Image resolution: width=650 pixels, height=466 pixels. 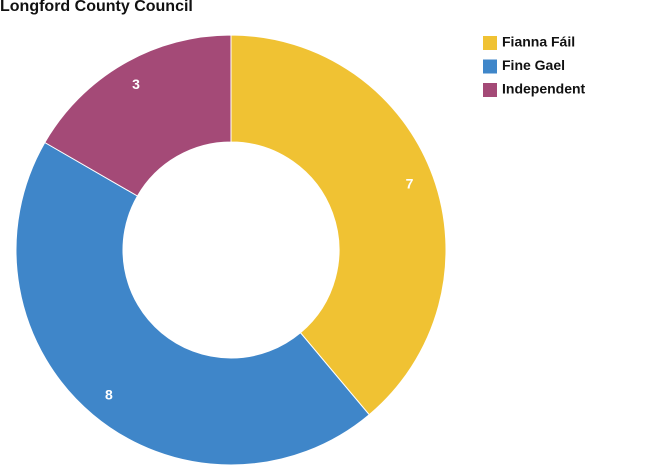 I want to click on data-label: 3, so click(x=136, y=84).